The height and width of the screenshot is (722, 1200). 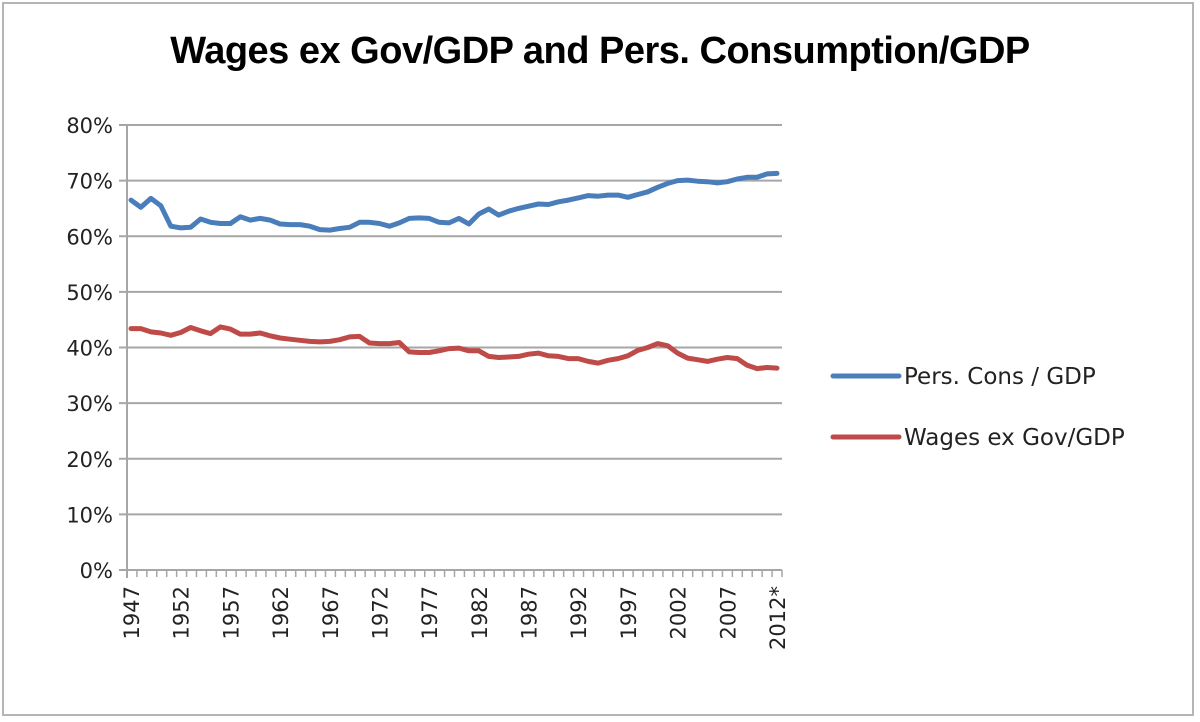 I want to click on legend-label: Wages ex Gov/GDP, so click(x=1014, y=438).